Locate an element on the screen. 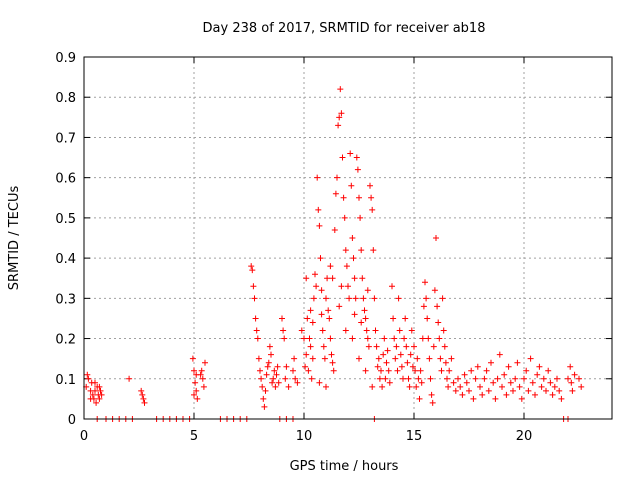 The height and width of the screenshot is (480, 640). y-tick-label: 0.9 is located at coordinates (65, 58).